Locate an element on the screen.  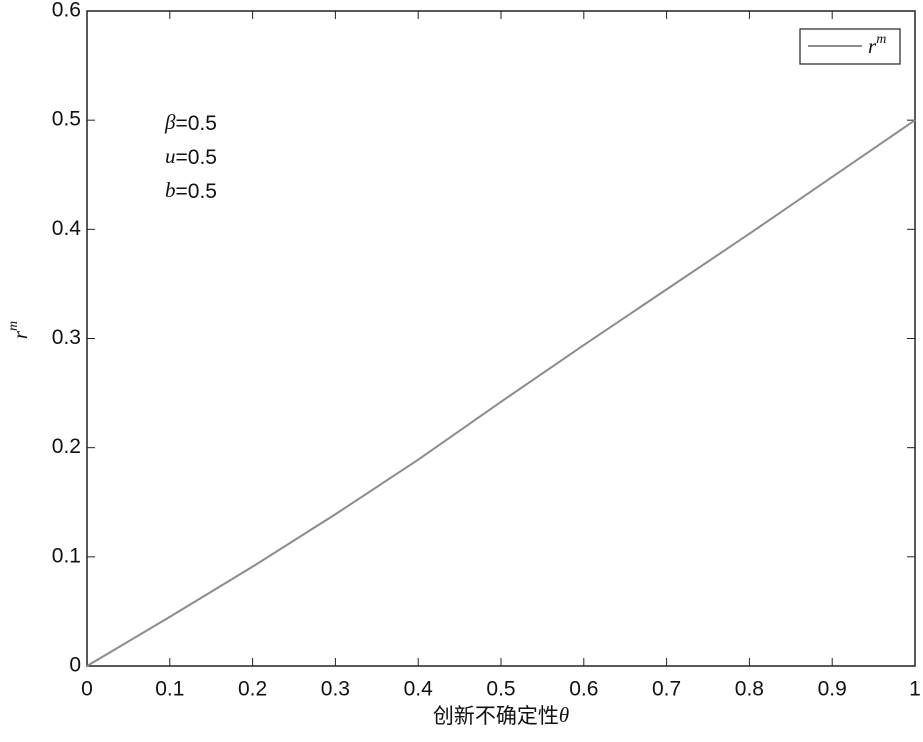
y-tick-label: 0.6 is located at coordinates (66, 11).